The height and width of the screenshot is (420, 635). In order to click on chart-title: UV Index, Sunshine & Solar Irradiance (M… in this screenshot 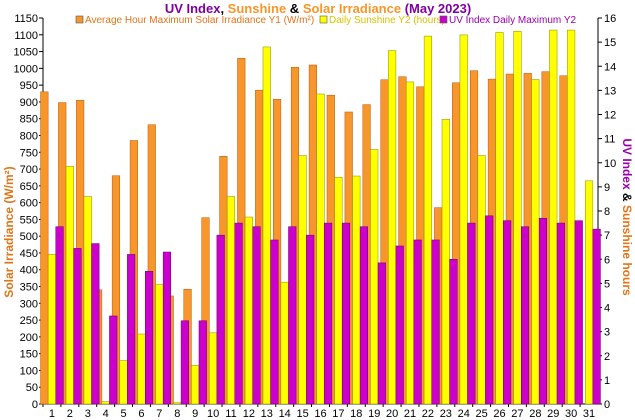, I will do `click(318, 8)`.